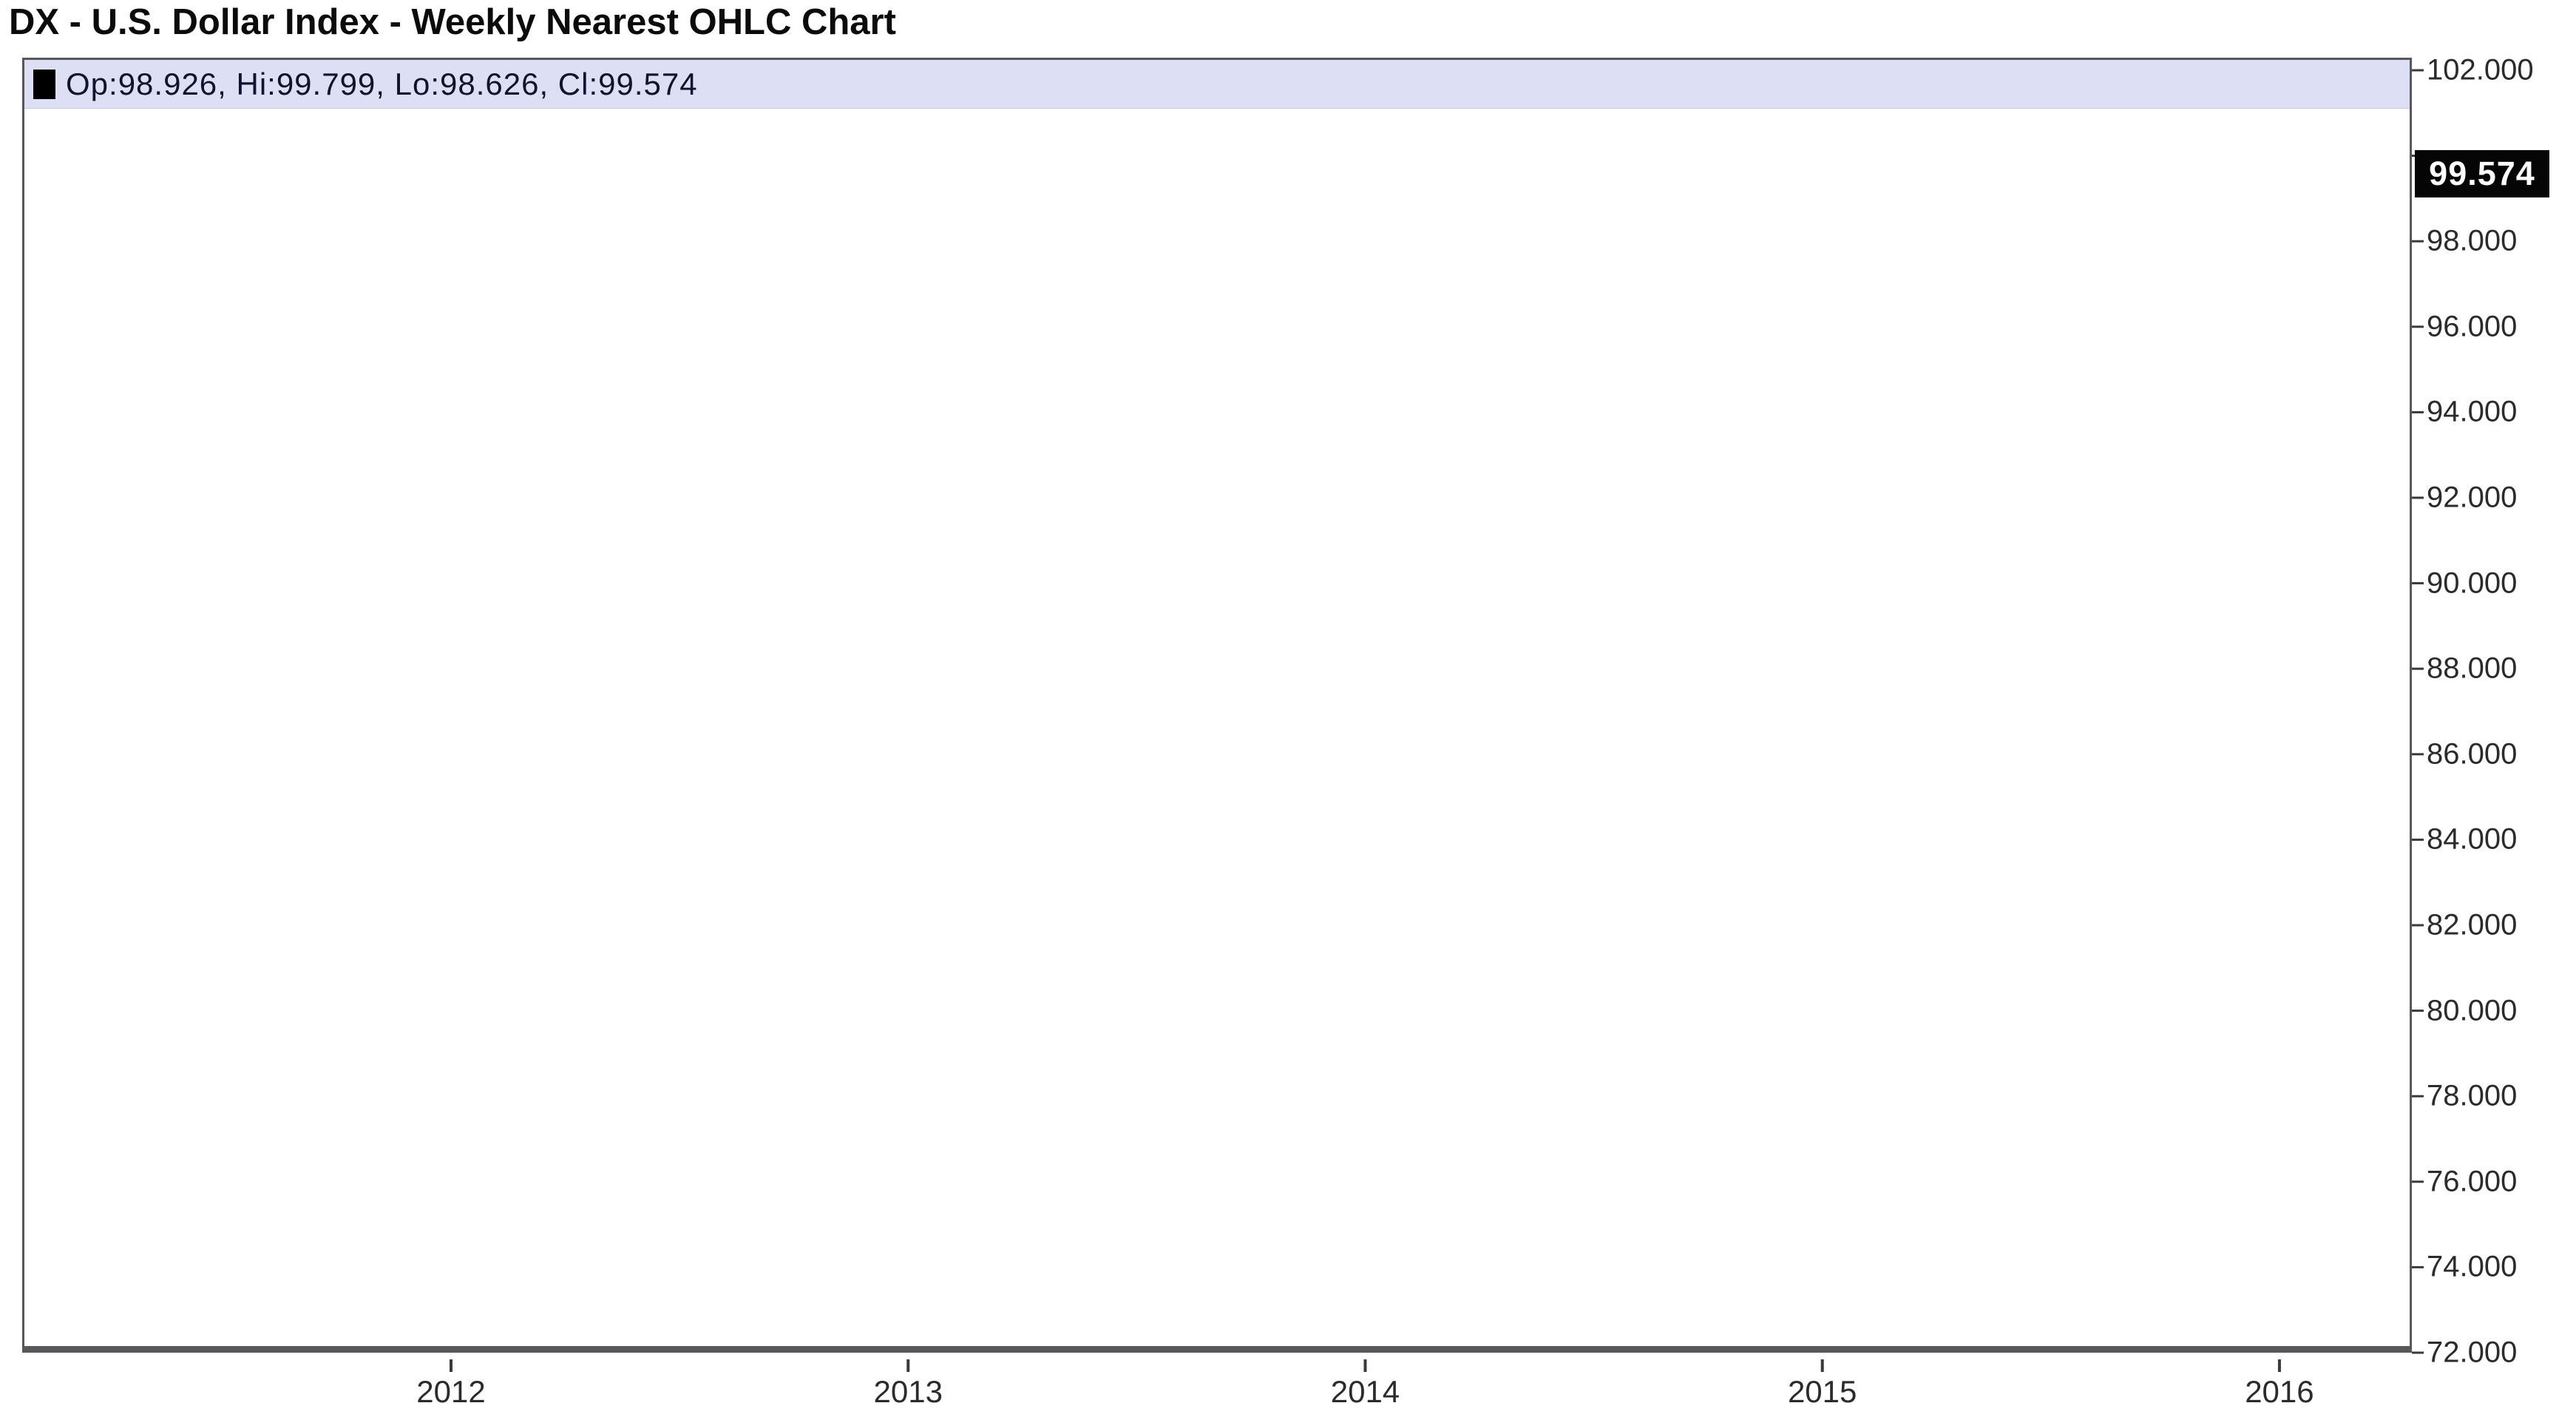 The width and height of the screenshot is (2576, 1420). Describe the element at coordinates (2472, 925) in the screenshot. I see `y-axis-label: 82.000` at that location.